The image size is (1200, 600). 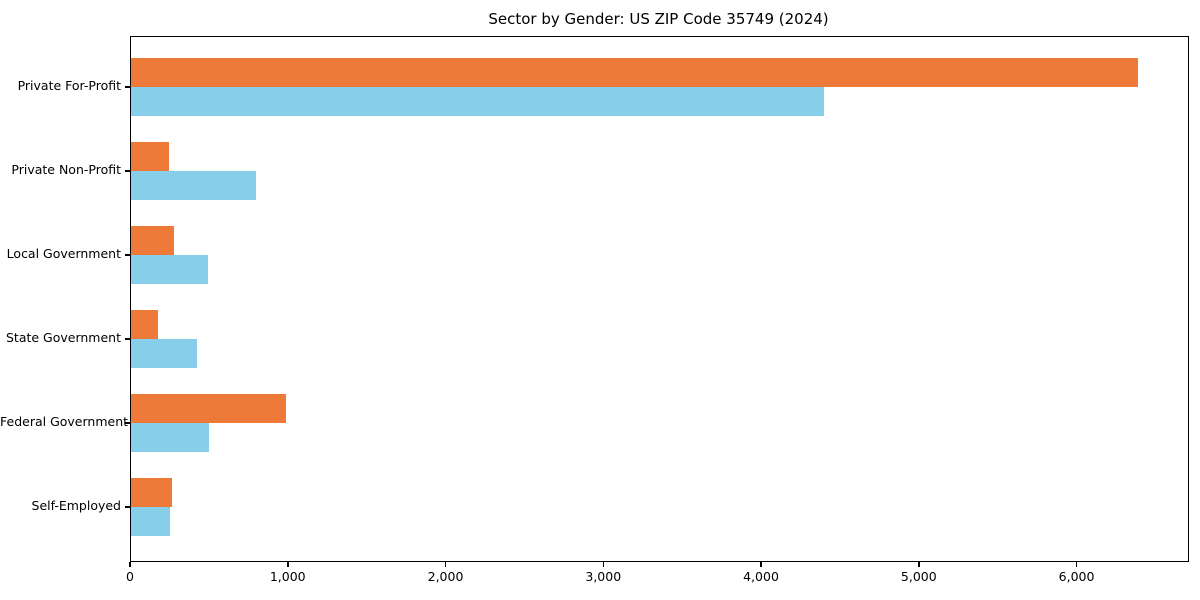 I want to click on bar-male-state-government, so click(x=144, y=324).